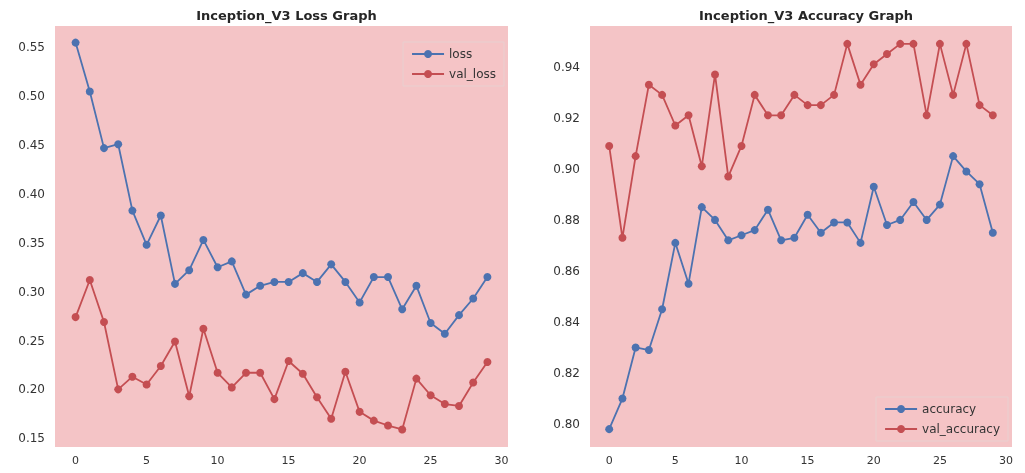 This screenshot has width=1025, height=473. I want to click on y-tick-label: 0.94, so click(566, 66).